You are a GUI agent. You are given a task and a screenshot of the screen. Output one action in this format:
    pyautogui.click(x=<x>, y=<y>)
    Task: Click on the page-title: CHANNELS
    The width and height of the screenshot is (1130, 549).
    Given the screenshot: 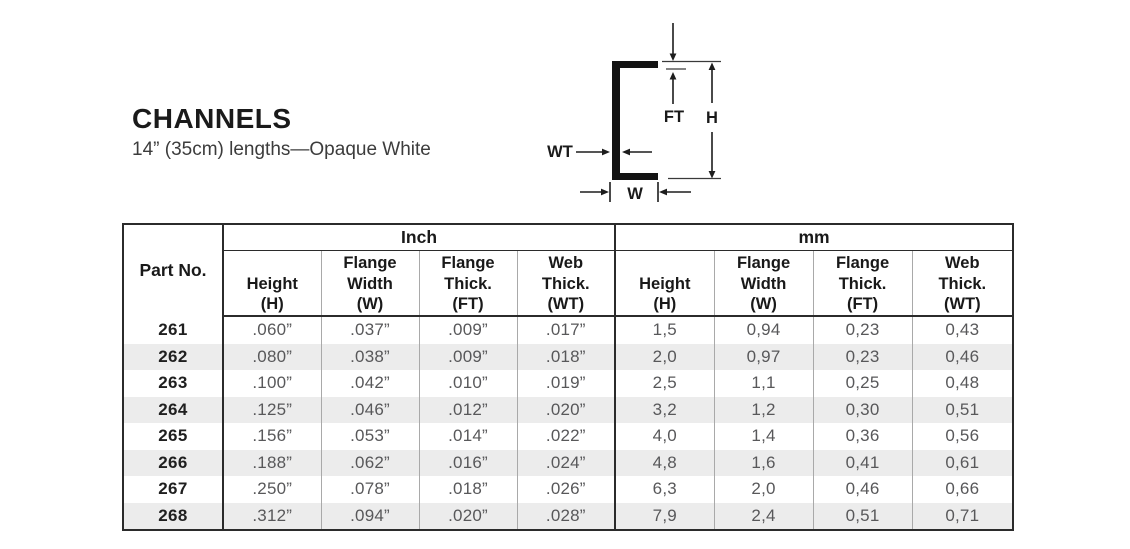 What is the action you would take?
    pyautogui.click(x=212, y=118)
    